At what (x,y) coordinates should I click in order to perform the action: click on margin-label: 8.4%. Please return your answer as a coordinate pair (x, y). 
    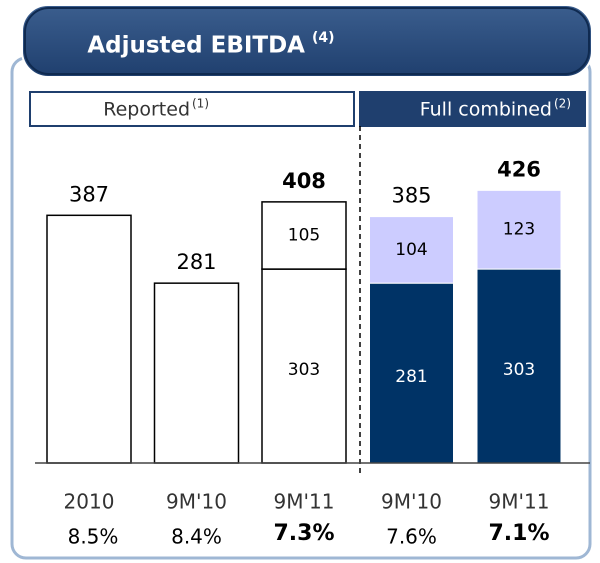
    Looking at the image, I should click on (196, 537).